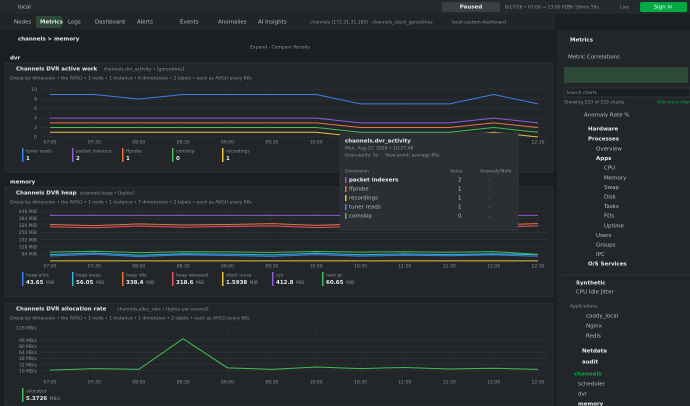 This screenshot has width=690, height=406. Describe the element at coordinates (479, 23) in the screenshot. I see `room-tab: local-custom-dashboard` at that location.